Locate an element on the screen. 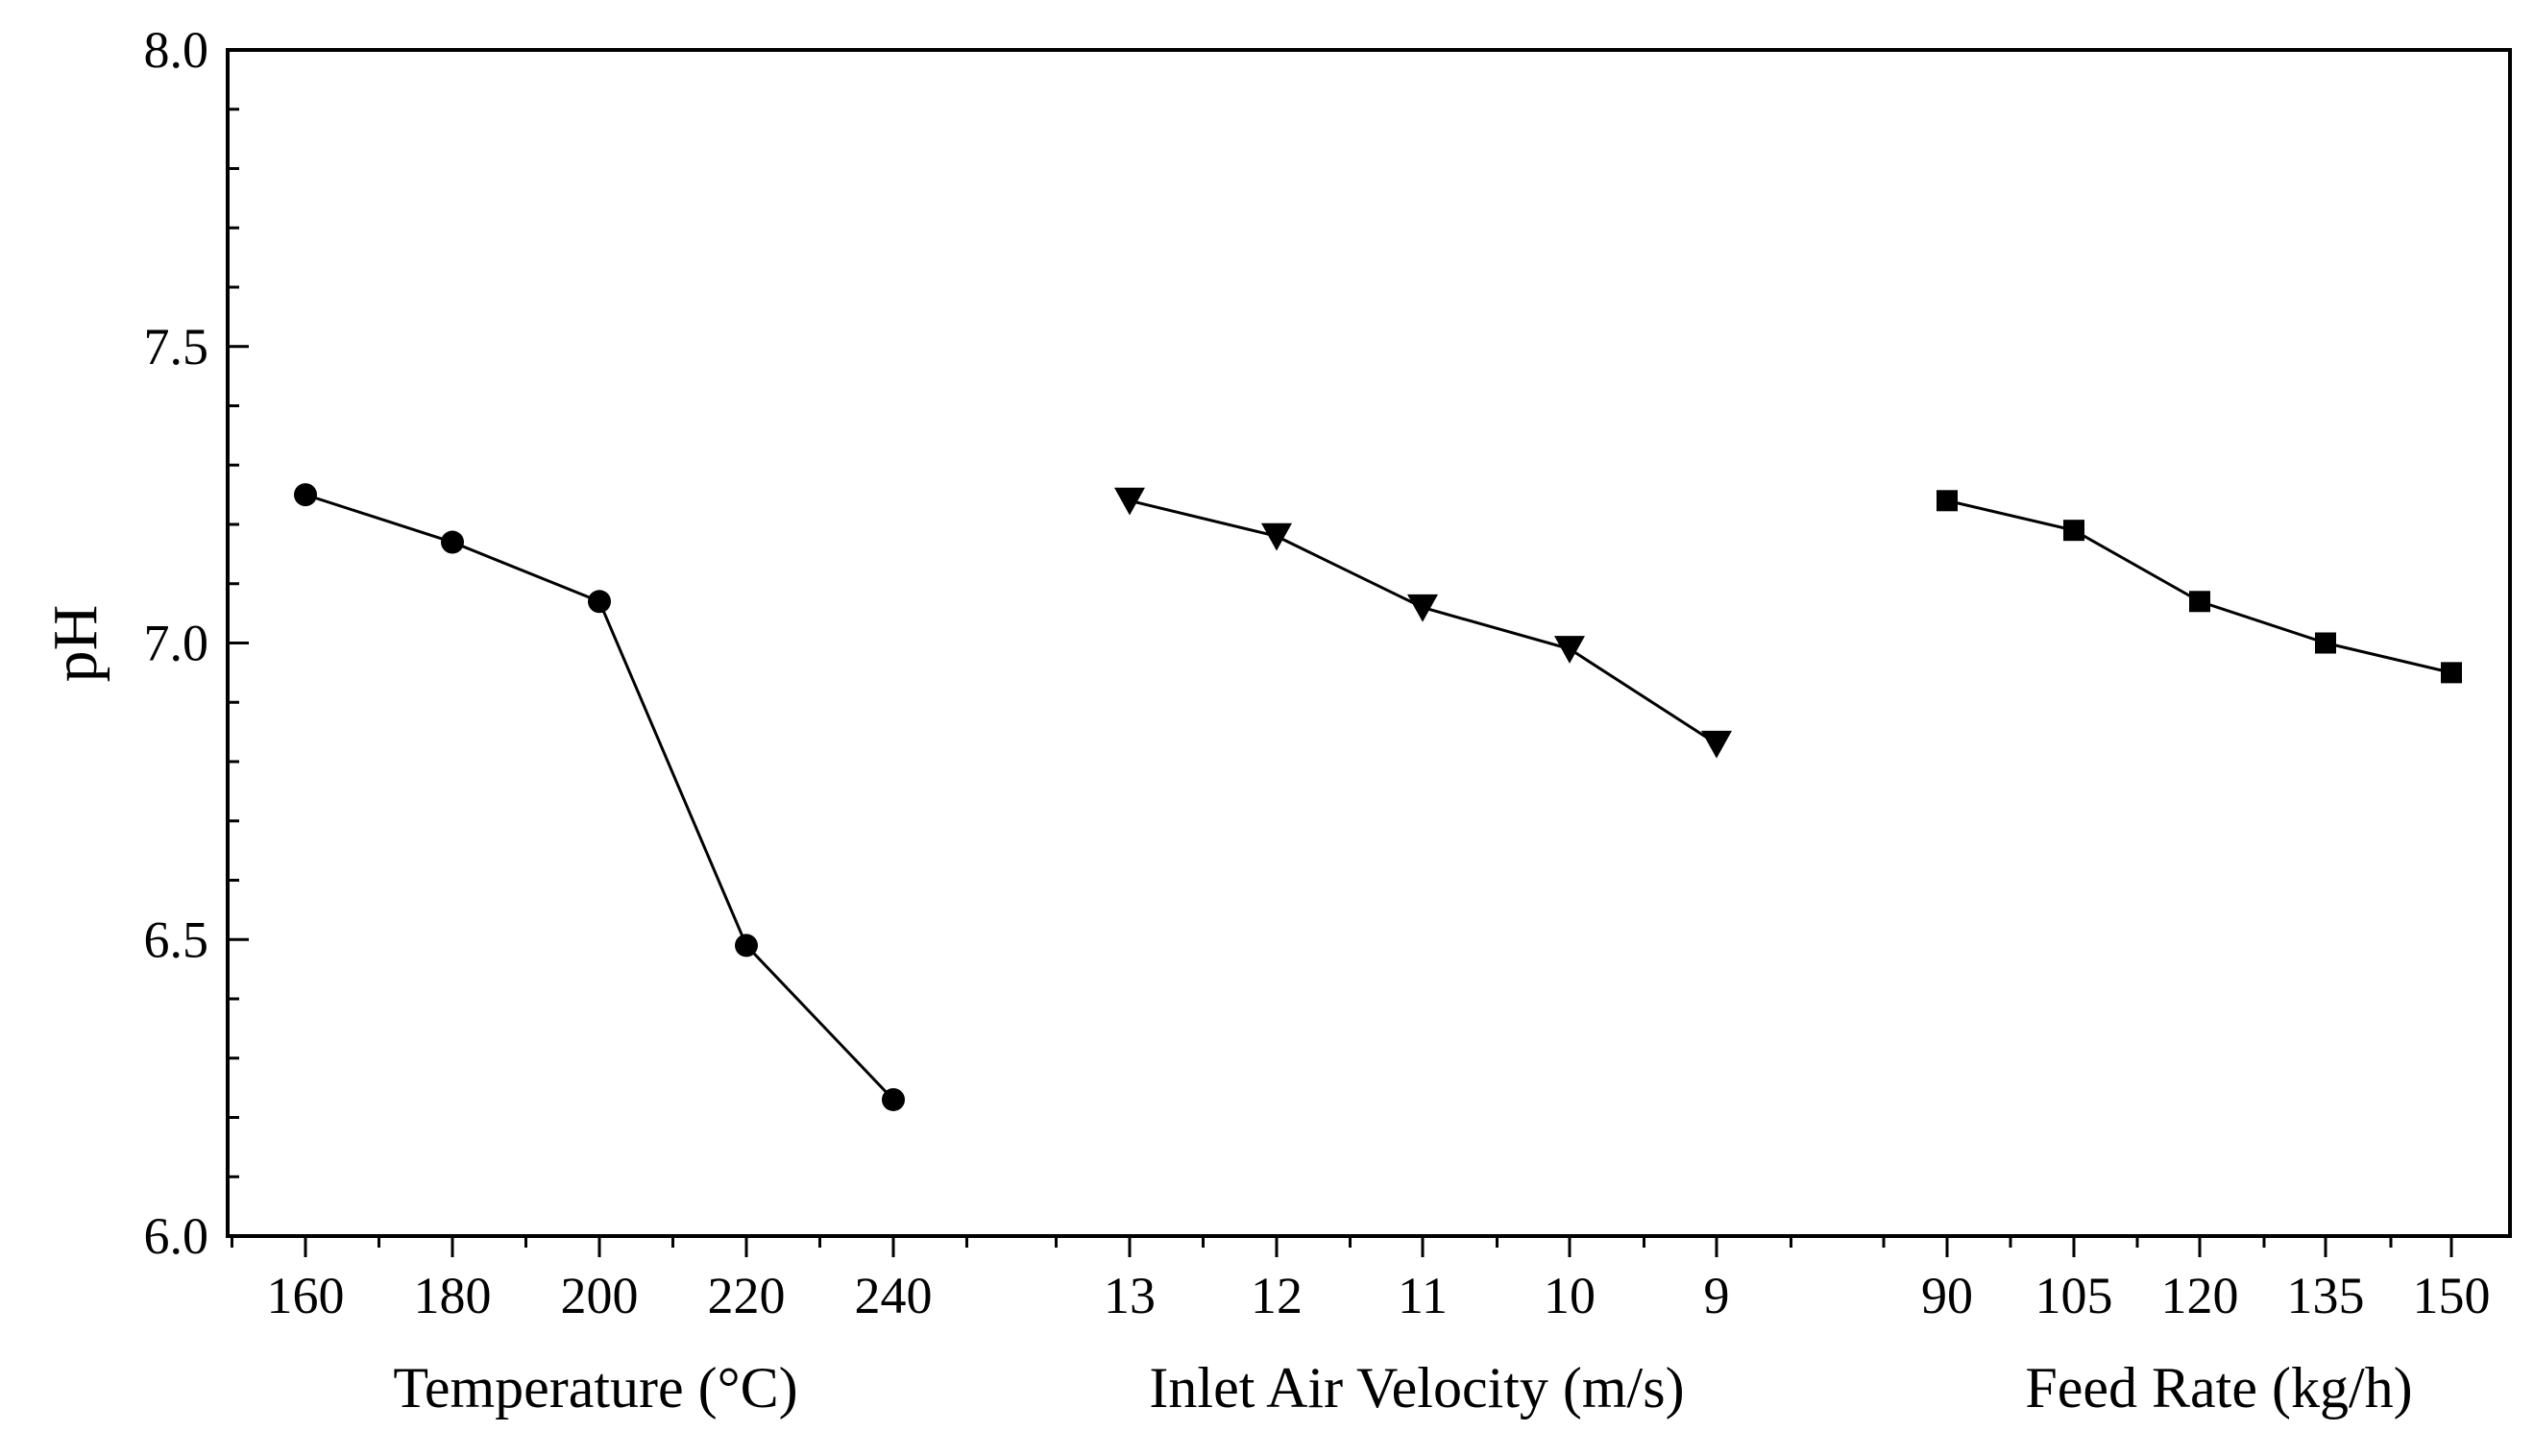 The height and width of the screenshot is (1456, 2534). x-tick-label-feed-rate: 150 is located at coordinates (2452, 1295).